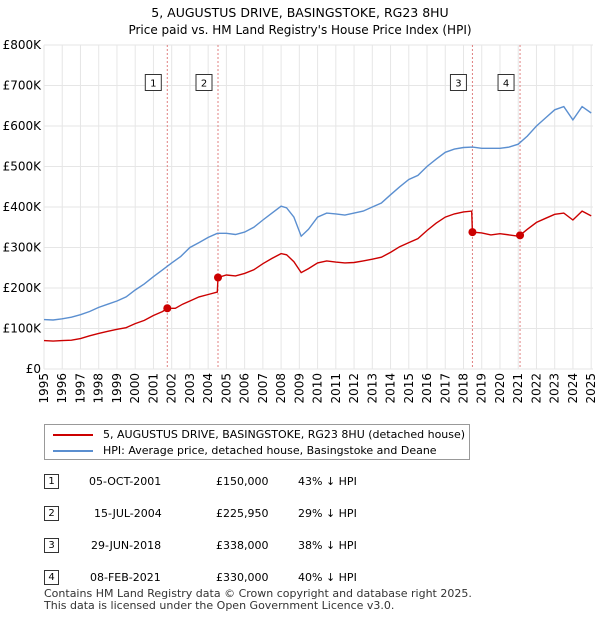 The height and width of the screenshot is (620, 600). I want to click on x-tick-label: 2024, so click(573, 388).